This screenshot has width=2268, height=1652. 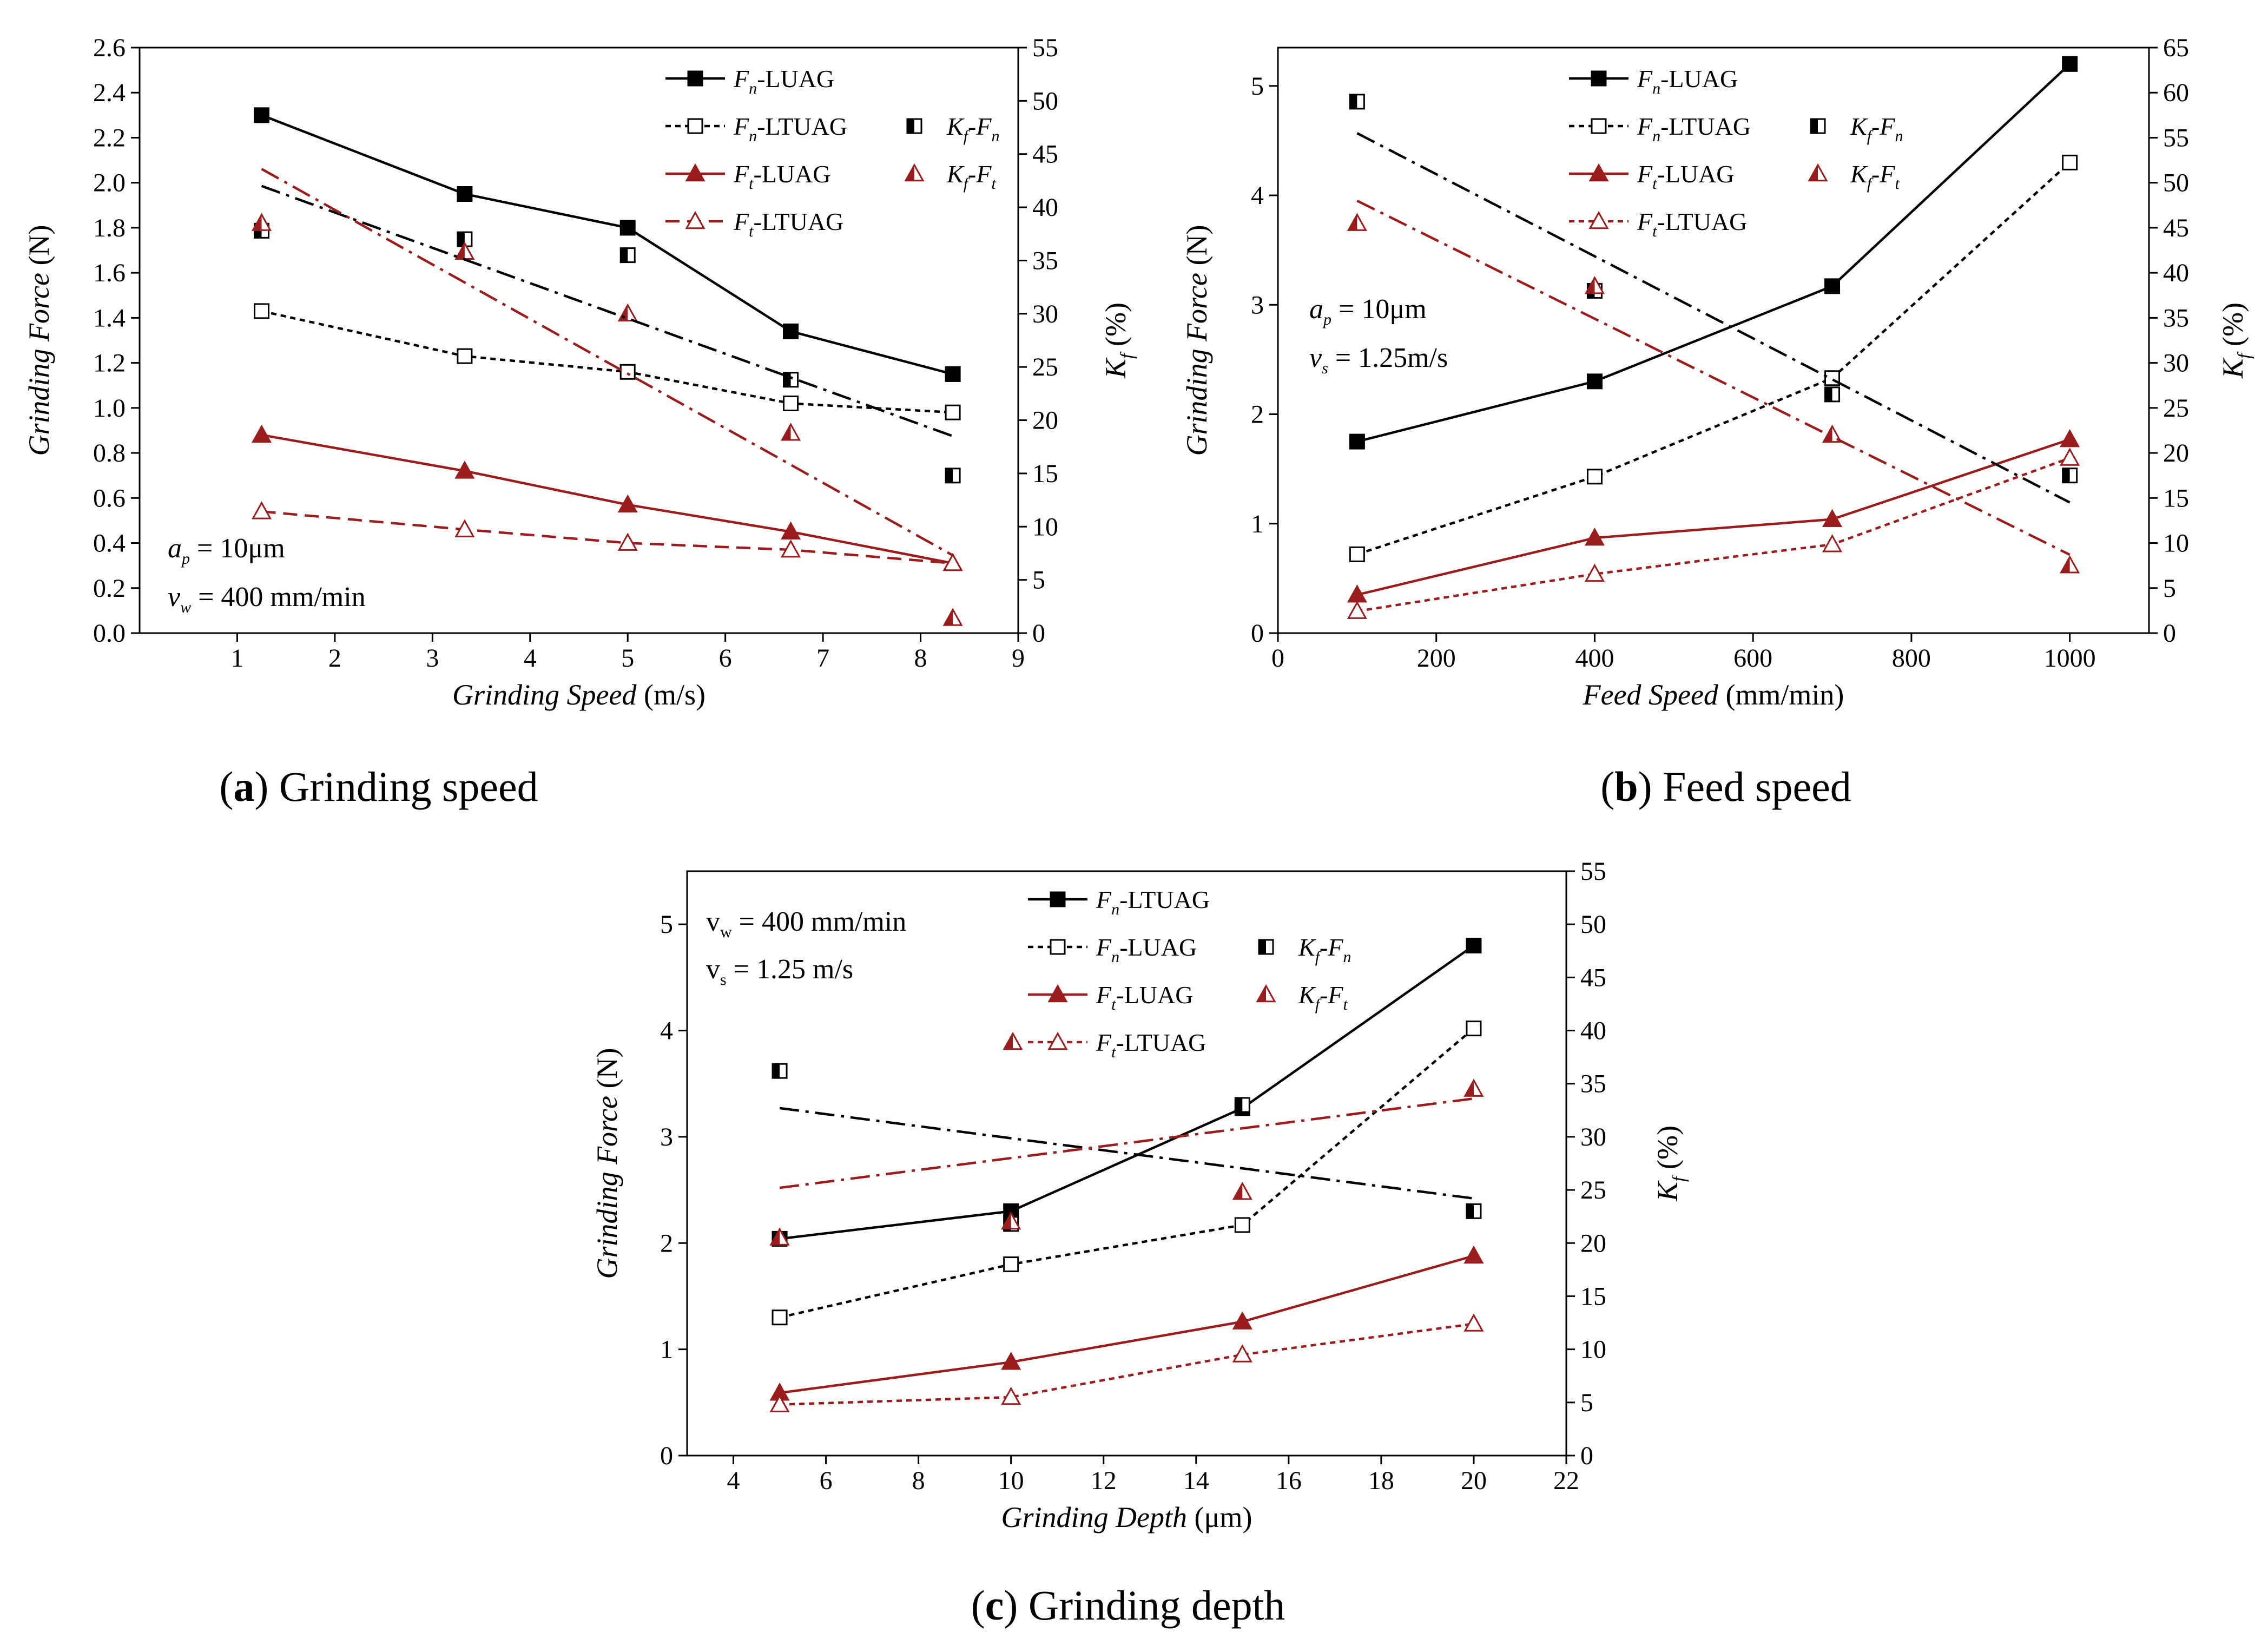 What do you see at coordinates (1196, 1480) in the screenshot?
I see `x-tick-label: 14` at bounding box center [1196, 1480].